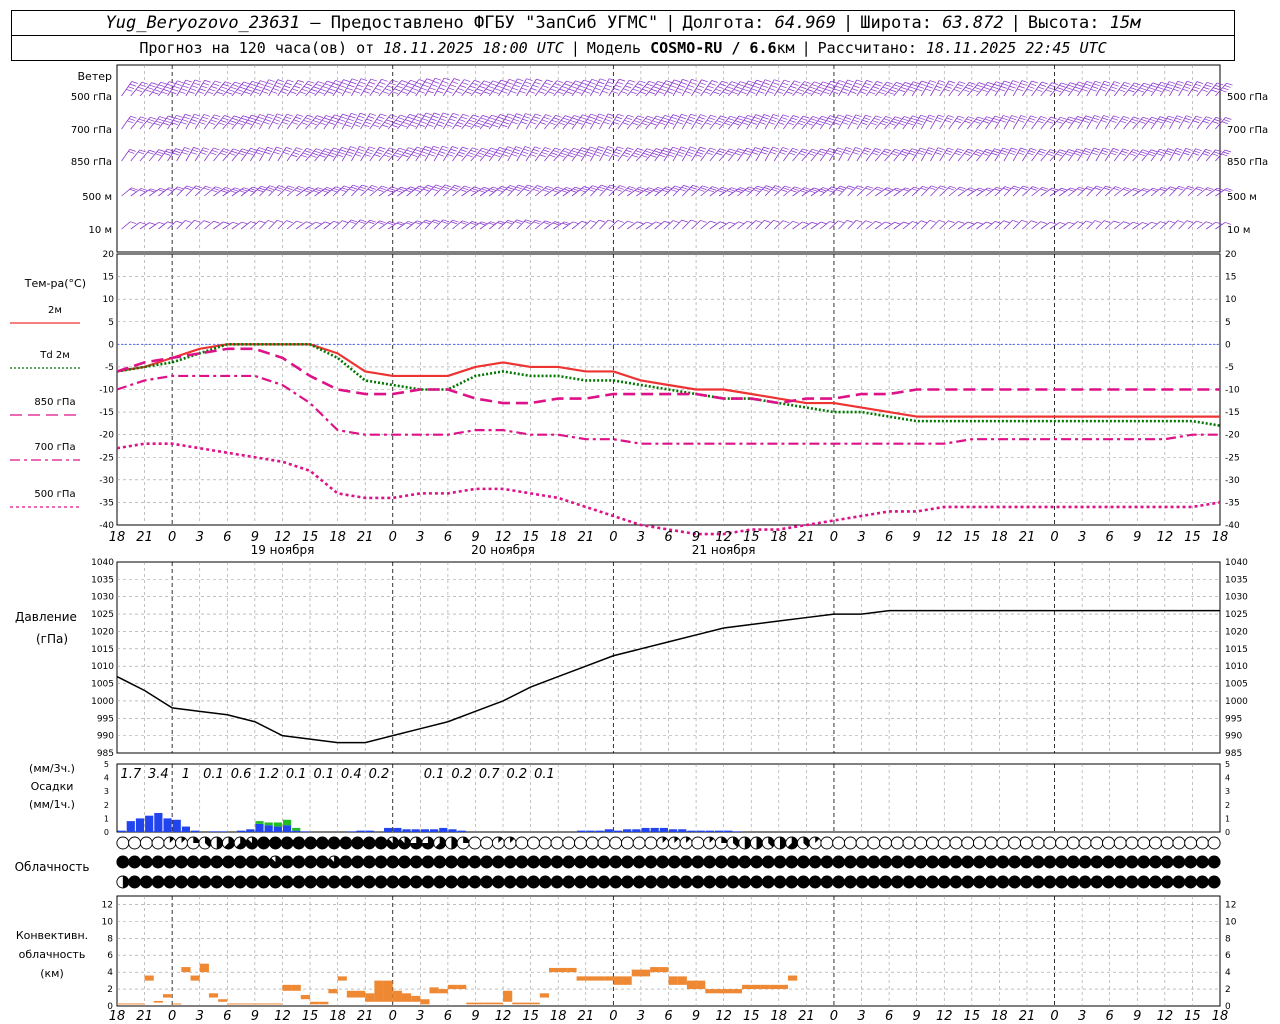 The image size is (1280, 1024). Describe the element at coordinates (379, 774) in the screenshot. I see `precip-total-label: 0.2` at that location.